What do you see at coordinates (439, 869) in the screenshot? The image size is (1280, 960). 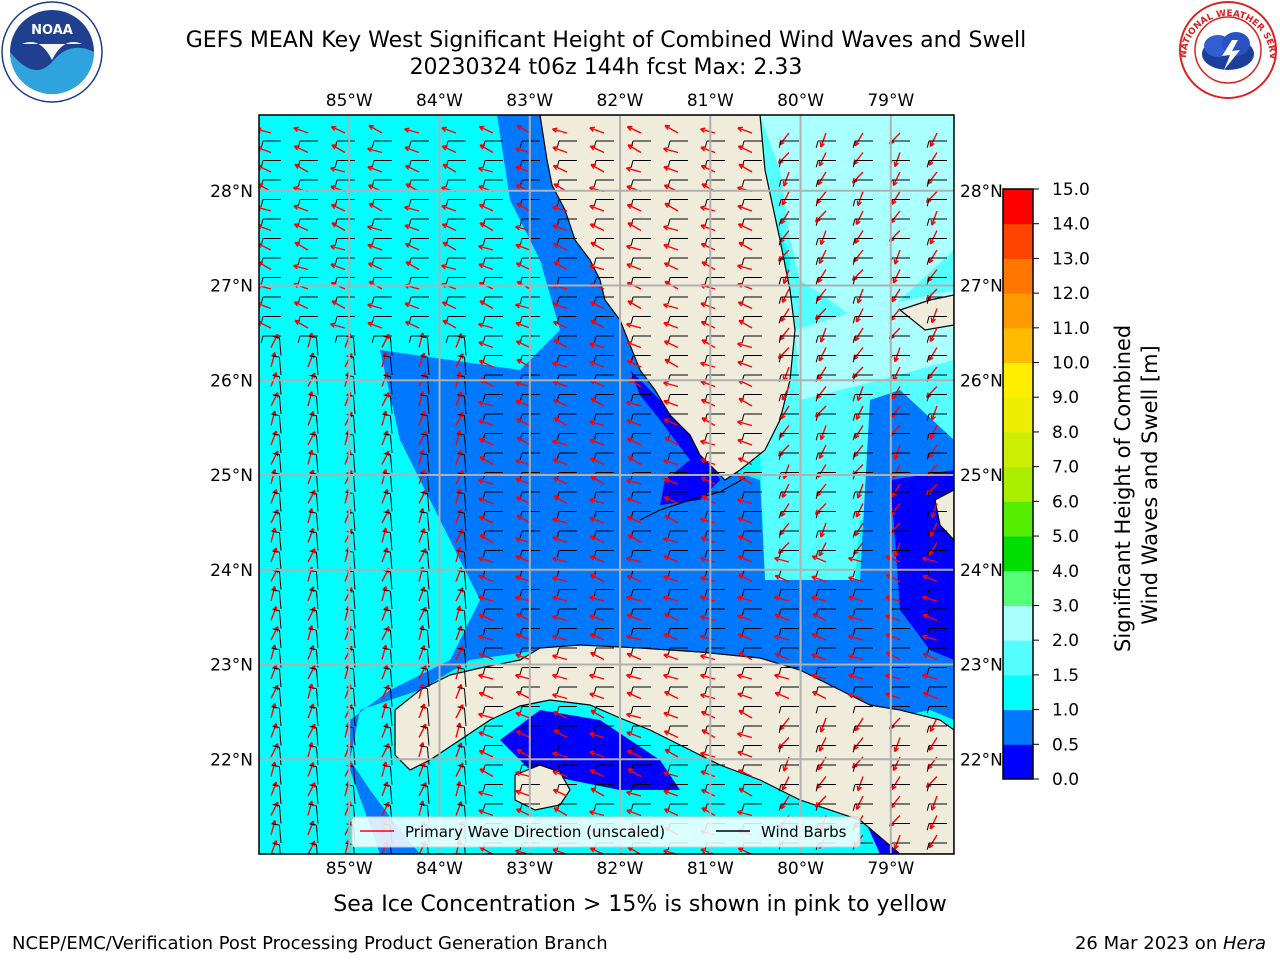 I see `lon-label-bottom: 84°W` at bounding box center [439, 869].